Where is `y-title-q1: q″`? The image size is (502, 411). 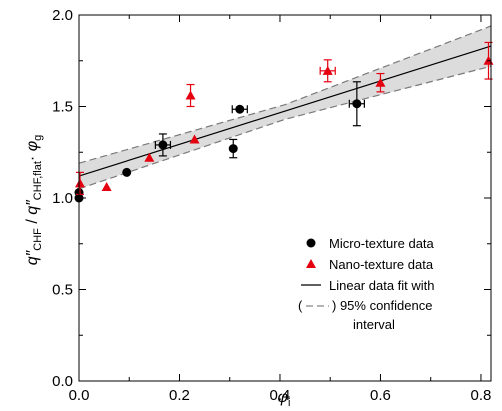
y-title-q1: q″ is located at coordinates (32, 257).